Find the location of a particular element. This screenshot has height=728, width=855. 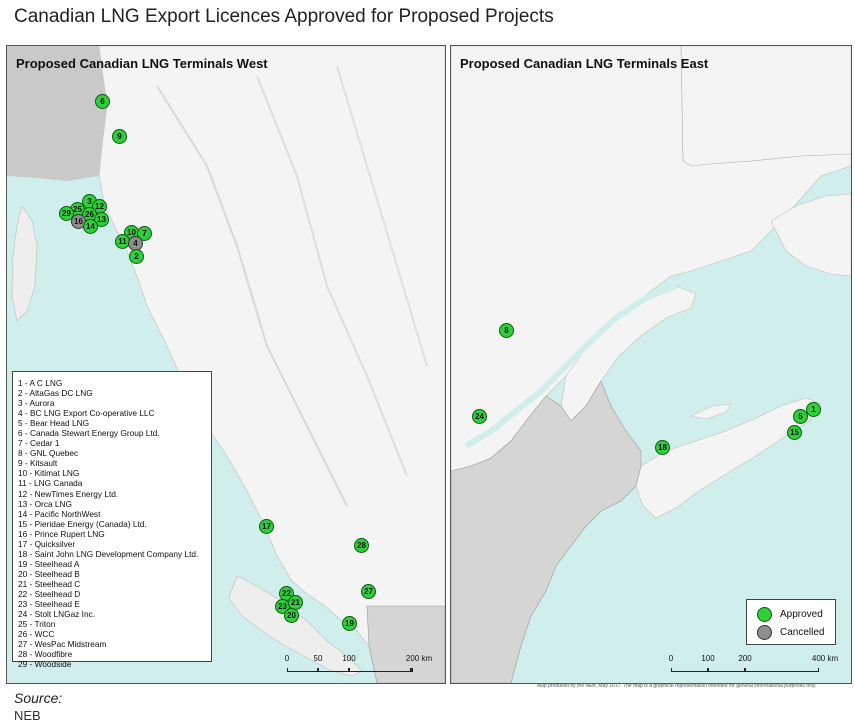

terminal-marker-1: 1 is located at coordinates (813, 409).